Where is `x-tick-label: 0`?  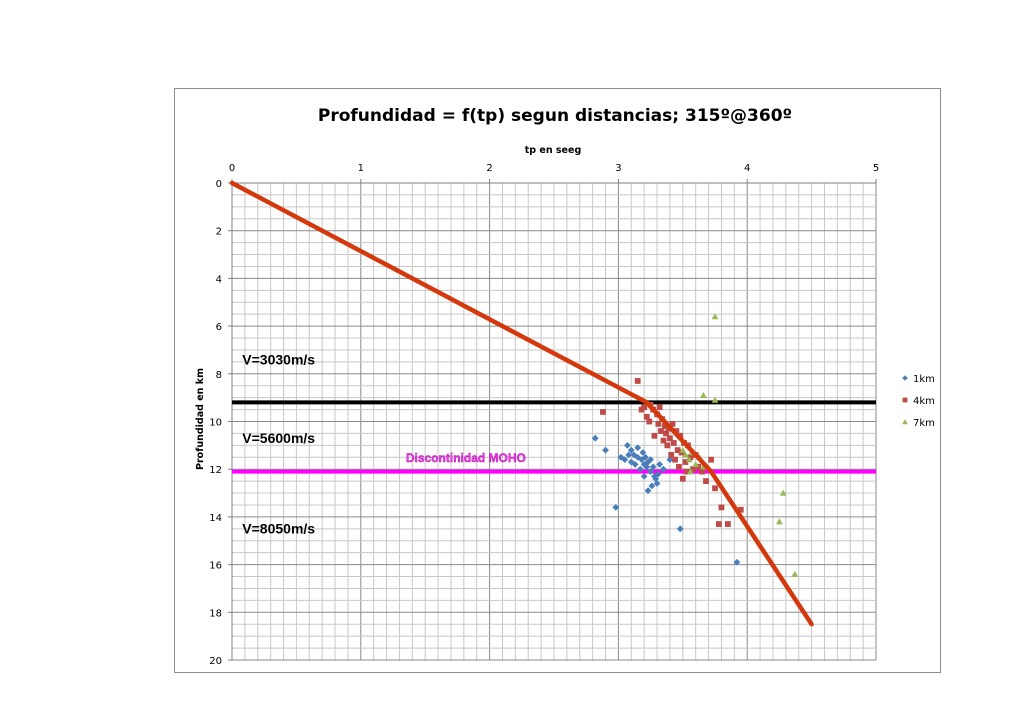 x-tick-label: 0 is located at coordinates (232, 168).